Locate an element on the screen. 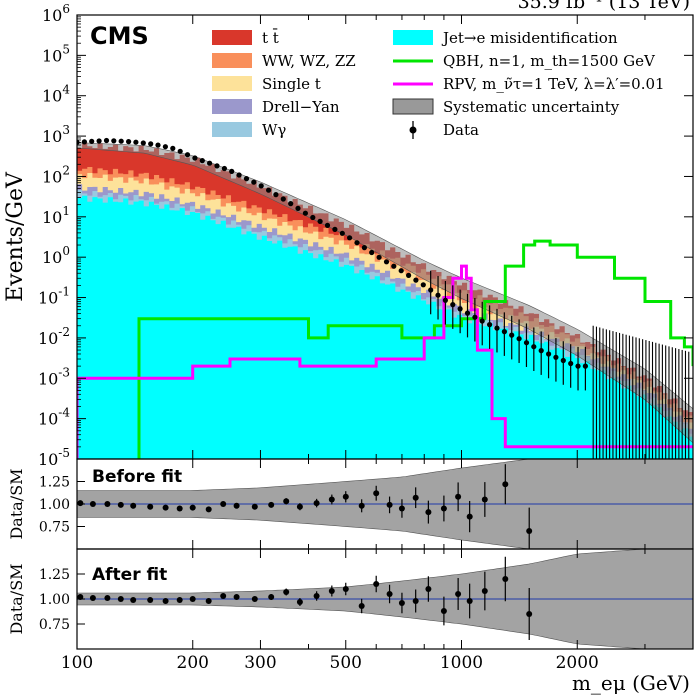  x-tick-label: 300 is located at coordinates (260, 663).